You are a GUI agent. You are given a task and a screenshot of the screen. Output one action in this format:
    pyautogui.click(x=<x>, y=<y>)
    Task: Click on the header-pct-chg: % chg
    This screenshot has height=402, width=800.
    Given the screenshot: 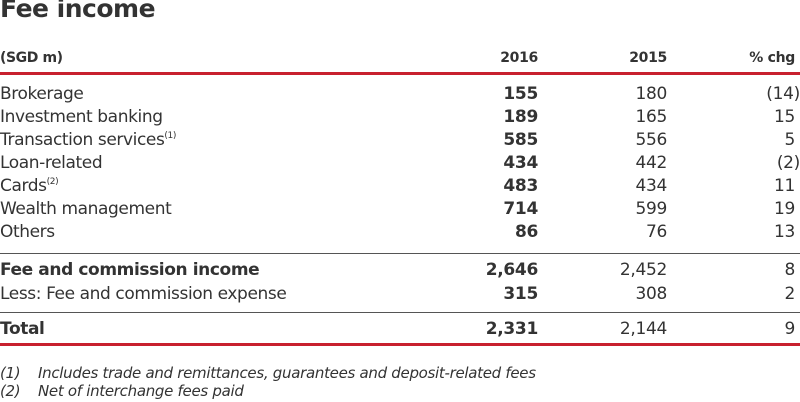 What is the action you would take?
    pyautogui.click(x=772, y=58)
    